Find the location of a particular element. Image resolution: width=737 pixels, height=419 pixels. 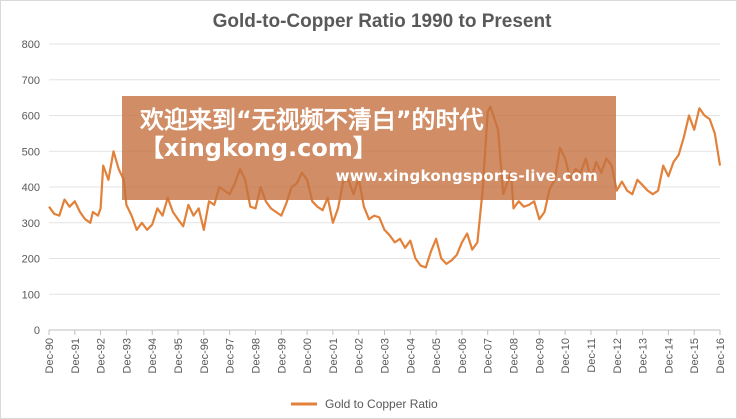

banner-headline: 欢迎来到“无视频不清白”的时代 is located at coordinates (312, 120).